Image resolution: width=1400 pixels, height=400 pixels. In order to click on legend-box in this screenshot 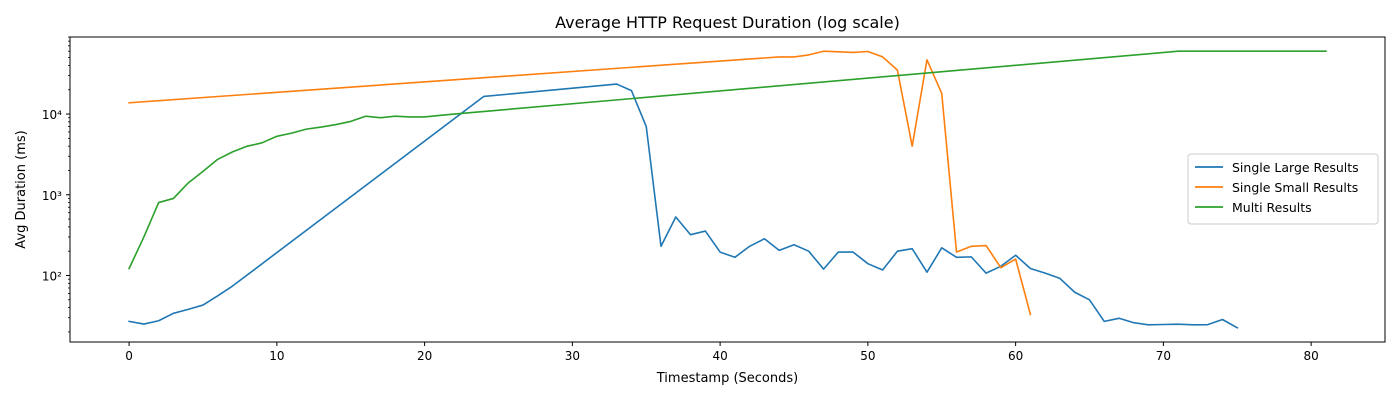, I will do `click(1283, 189)`.